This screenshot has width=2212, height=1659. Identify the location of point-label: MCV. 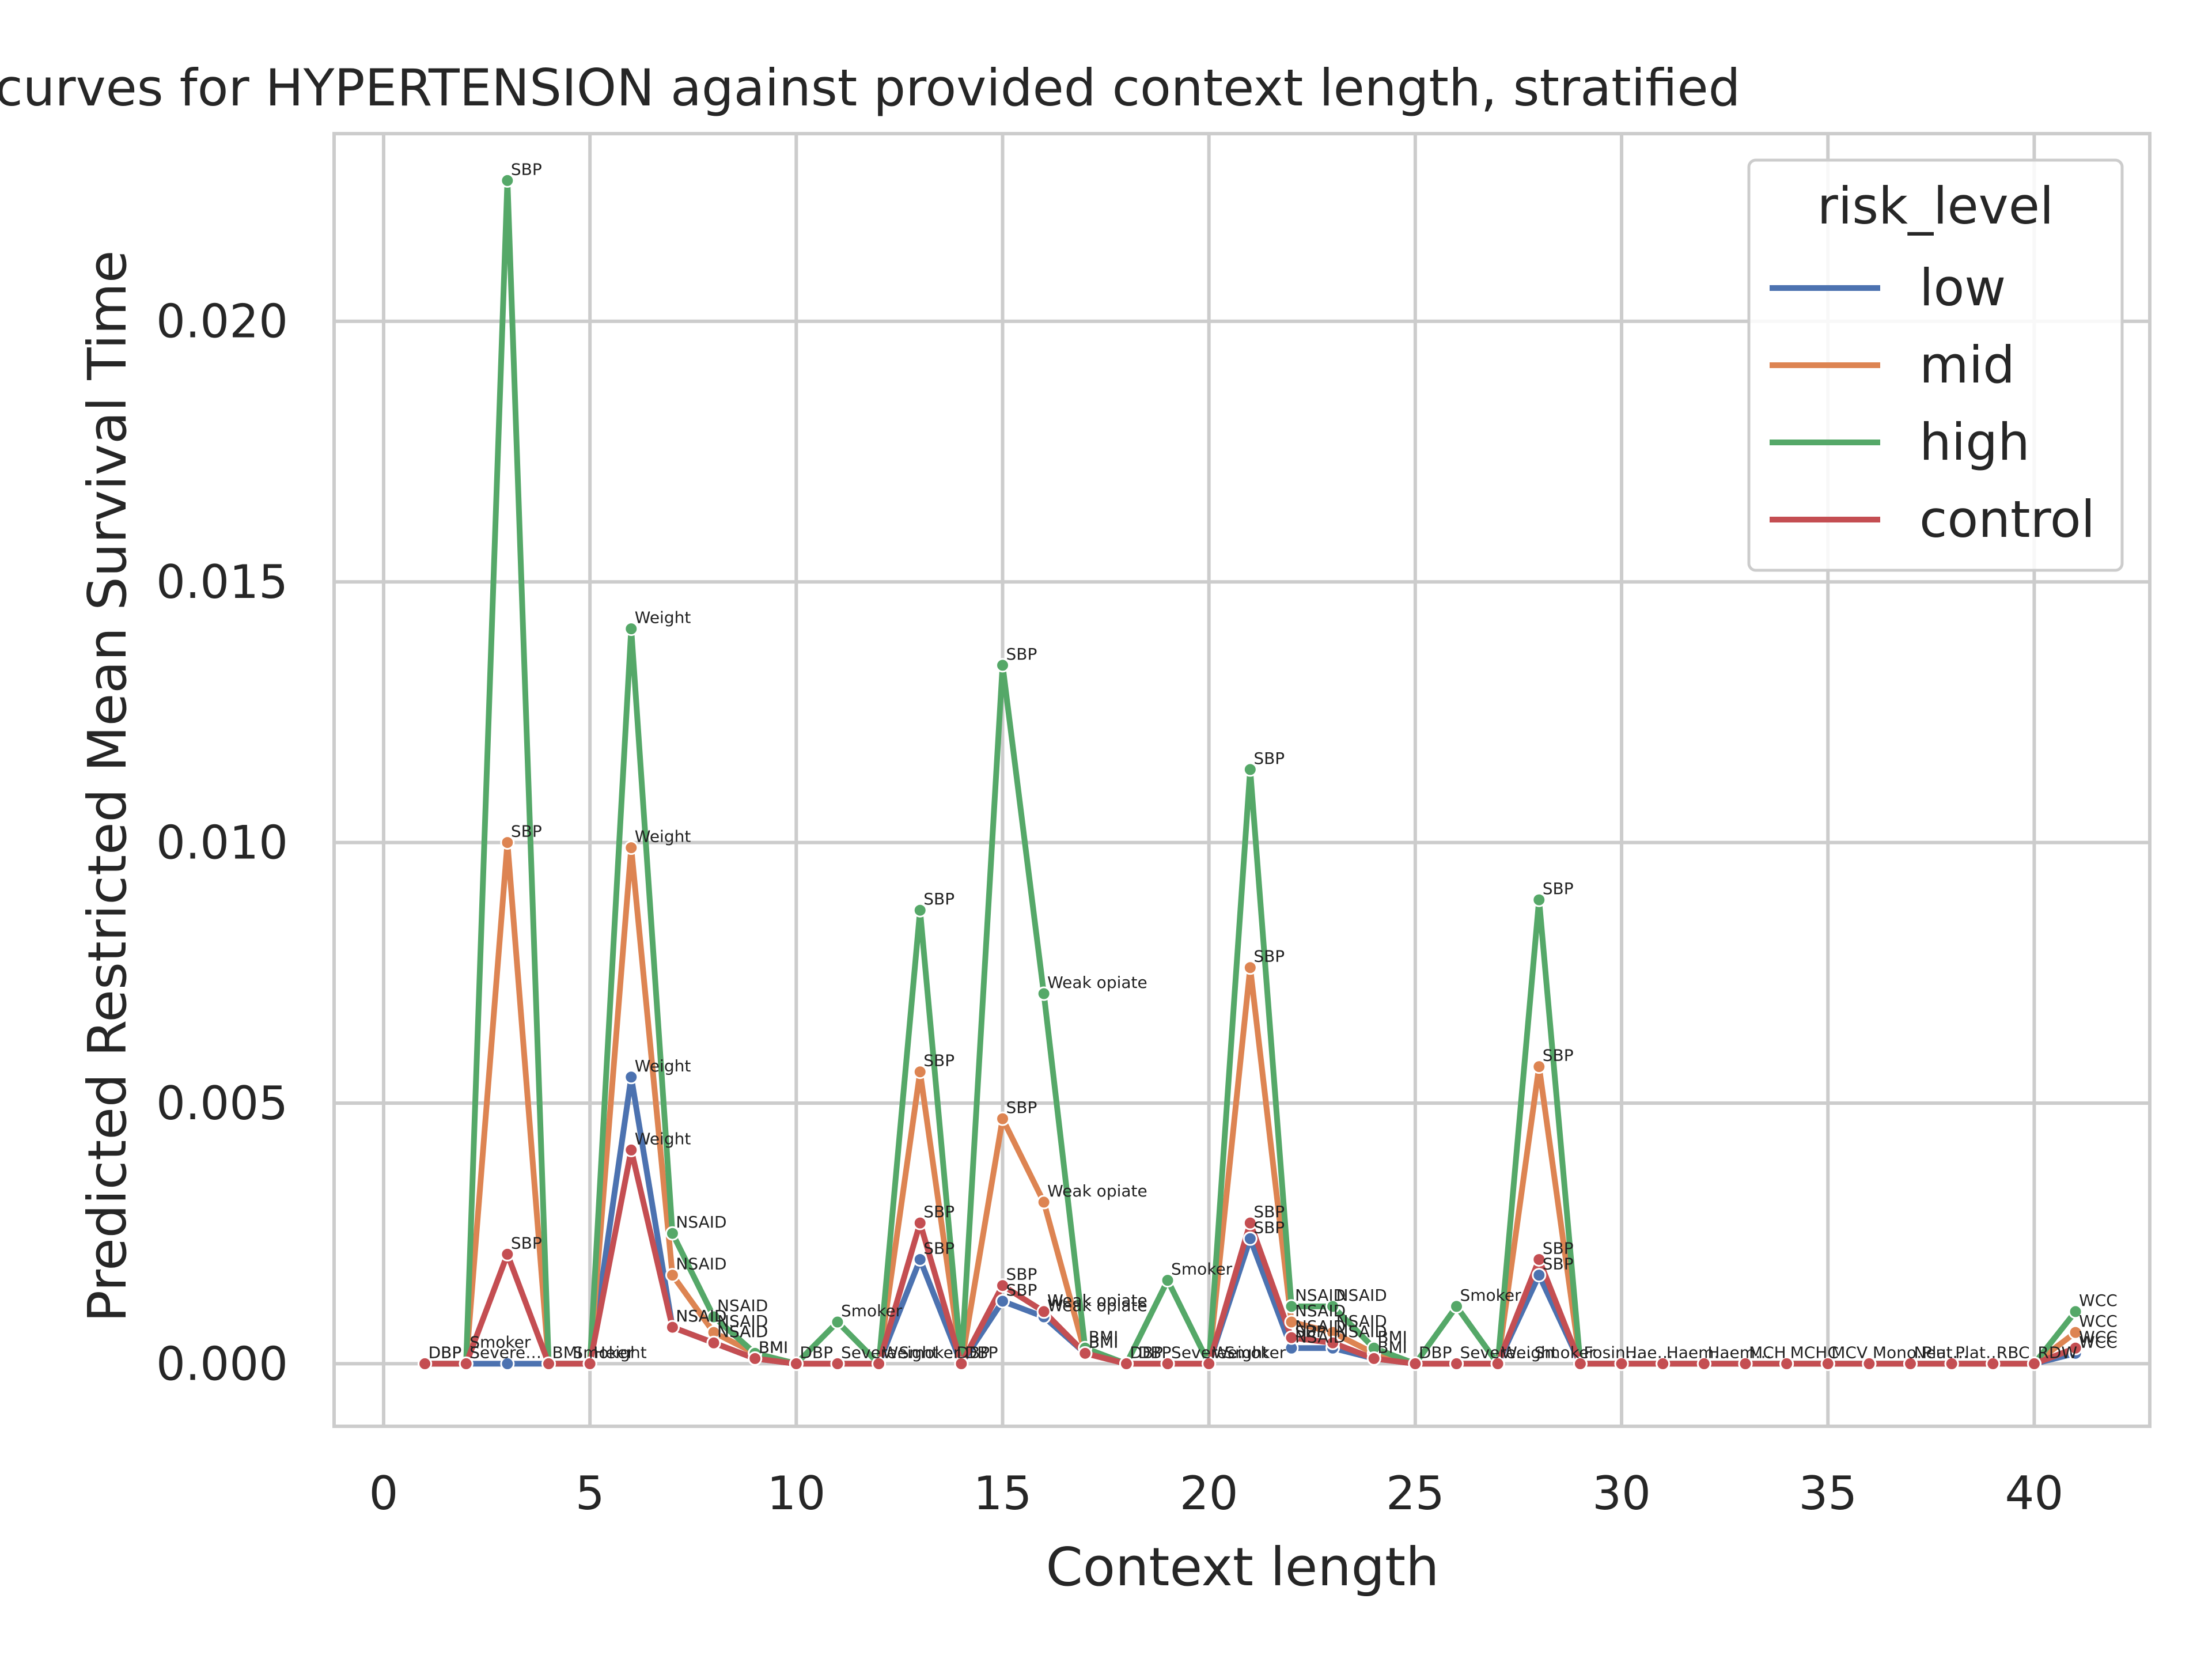
(1849, 1352).